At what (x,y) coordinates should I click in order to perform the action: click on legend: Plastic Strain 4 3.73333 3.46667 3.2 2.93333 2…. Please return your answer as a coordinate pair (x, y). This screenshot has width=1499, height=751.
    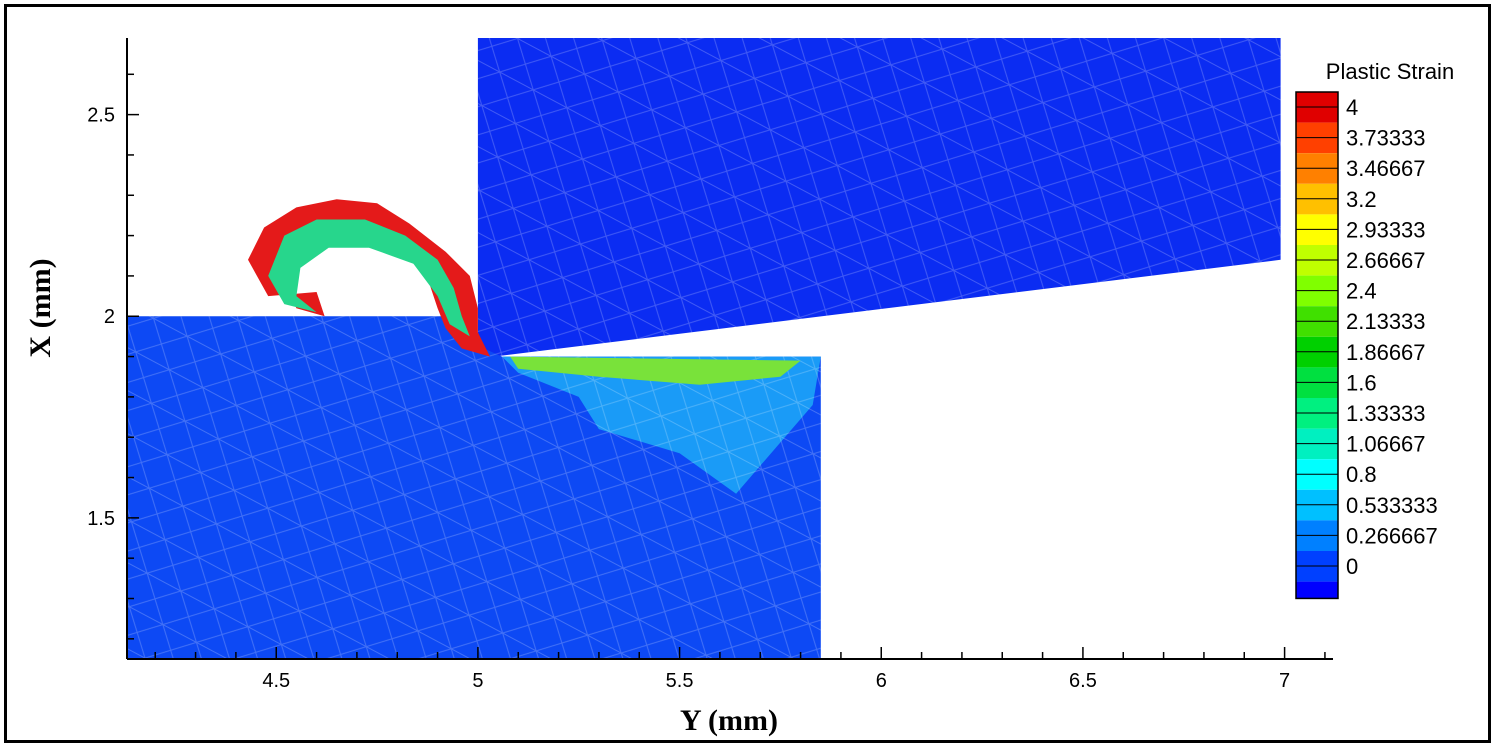
    Looking at the image, I should click on (1374, 329).